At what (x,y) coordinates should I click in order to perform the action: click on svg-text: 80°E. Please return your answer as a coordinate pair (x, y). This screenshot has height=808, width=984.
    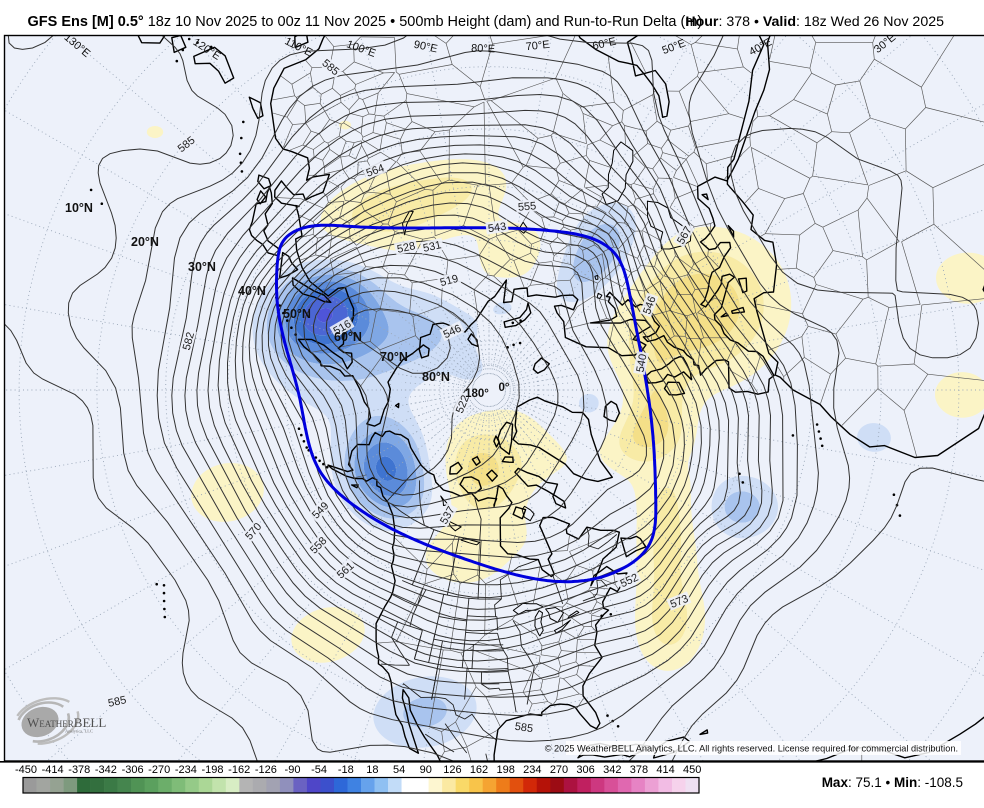
    Looking at the image, I should click on (483, 49).